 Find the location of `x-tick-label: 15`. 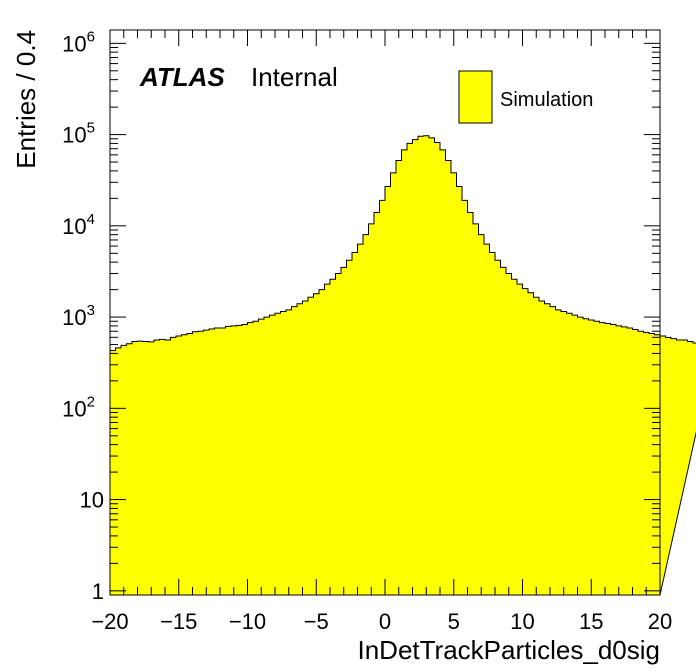

x-tick-label: 15 is located at coordinates (591, 621).